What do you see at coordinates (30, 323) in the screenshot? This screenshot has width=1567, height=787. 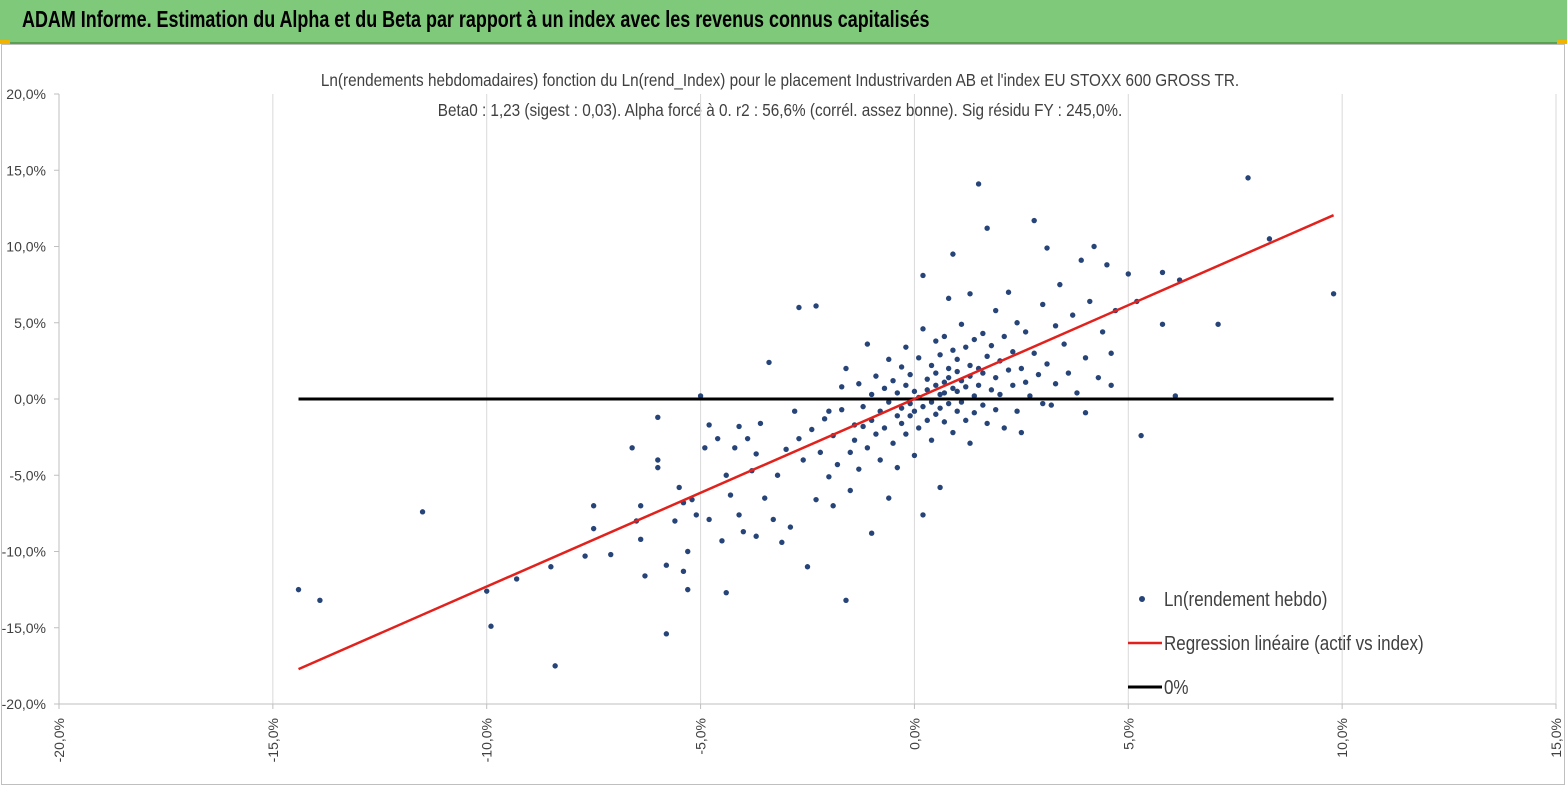 I see `y-tick-label: 5,0%` at bounding box center [30, 323].